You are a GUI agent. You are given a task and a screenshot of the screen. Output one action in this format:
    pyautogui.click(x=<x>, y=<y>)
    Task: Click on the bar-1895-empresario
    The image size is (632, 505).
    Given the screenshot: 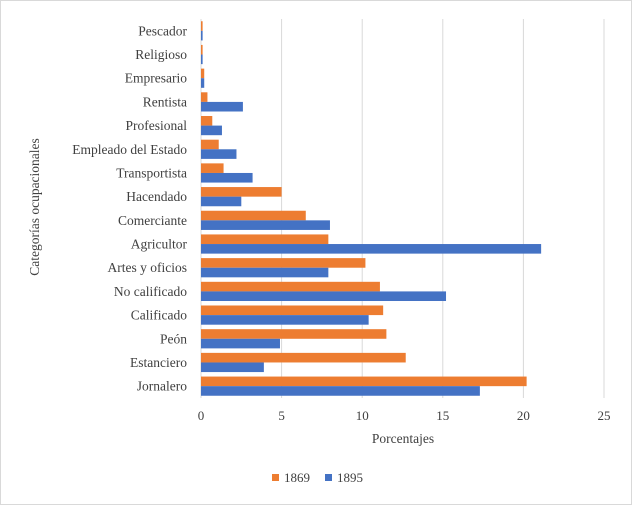 What is the action you would take?
    pyautogui.click(x=203, y=83)
    